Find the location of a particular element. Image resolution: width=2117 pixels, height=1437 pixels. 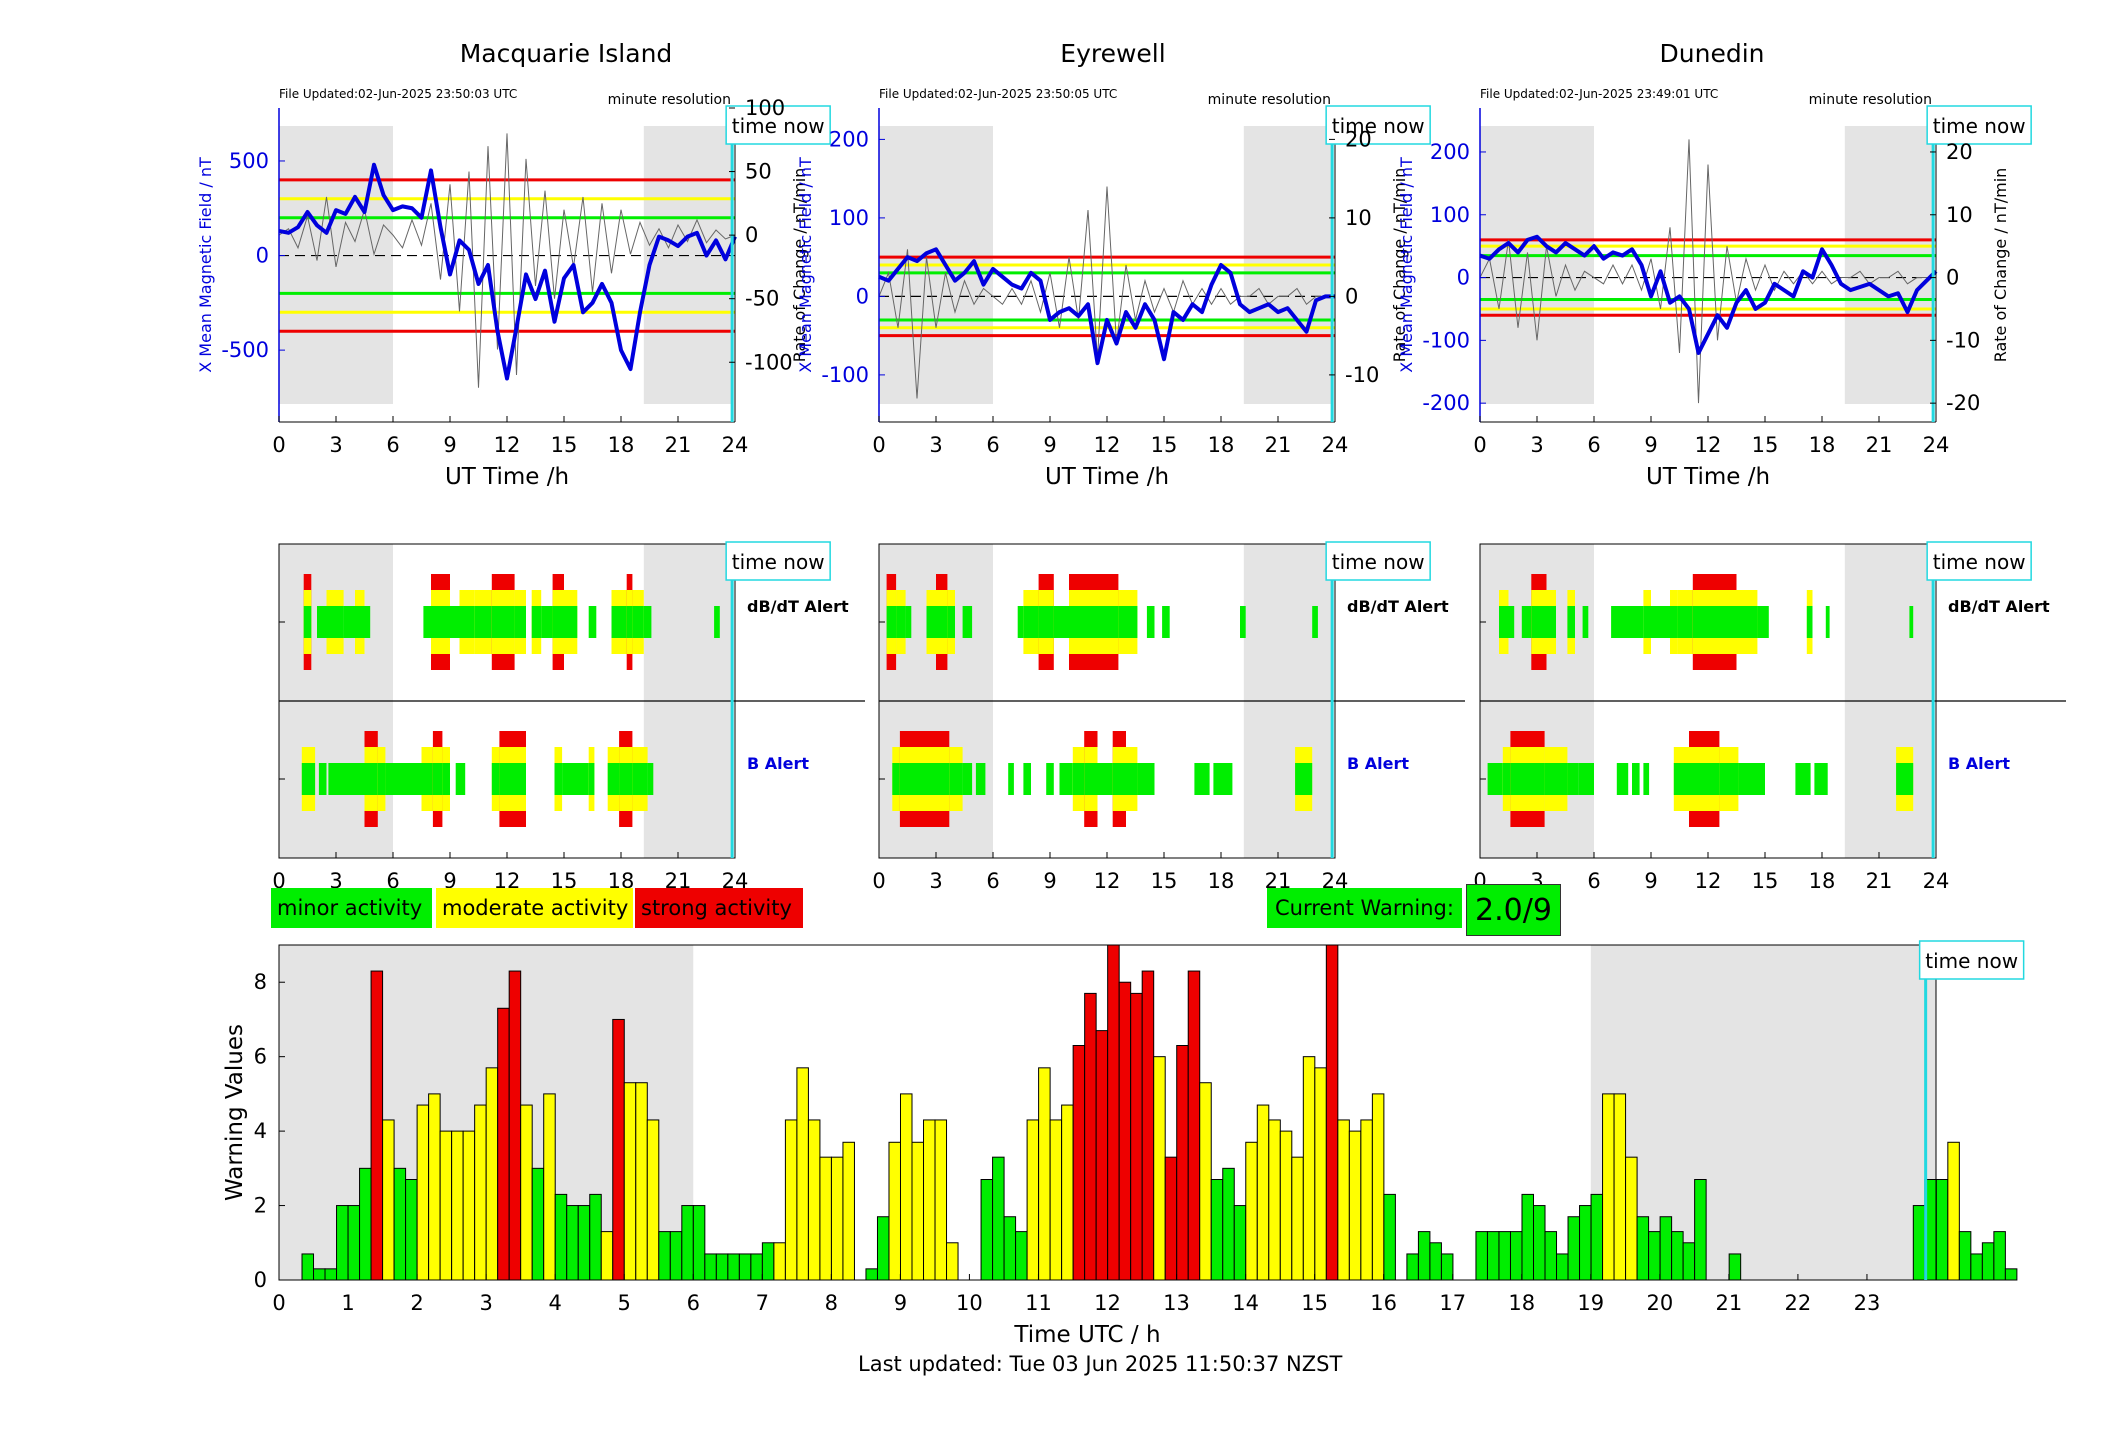

file-updated-label: File Updated:02-Jun-2025 23:50:05 UTC is located at coordinates (998, 94).